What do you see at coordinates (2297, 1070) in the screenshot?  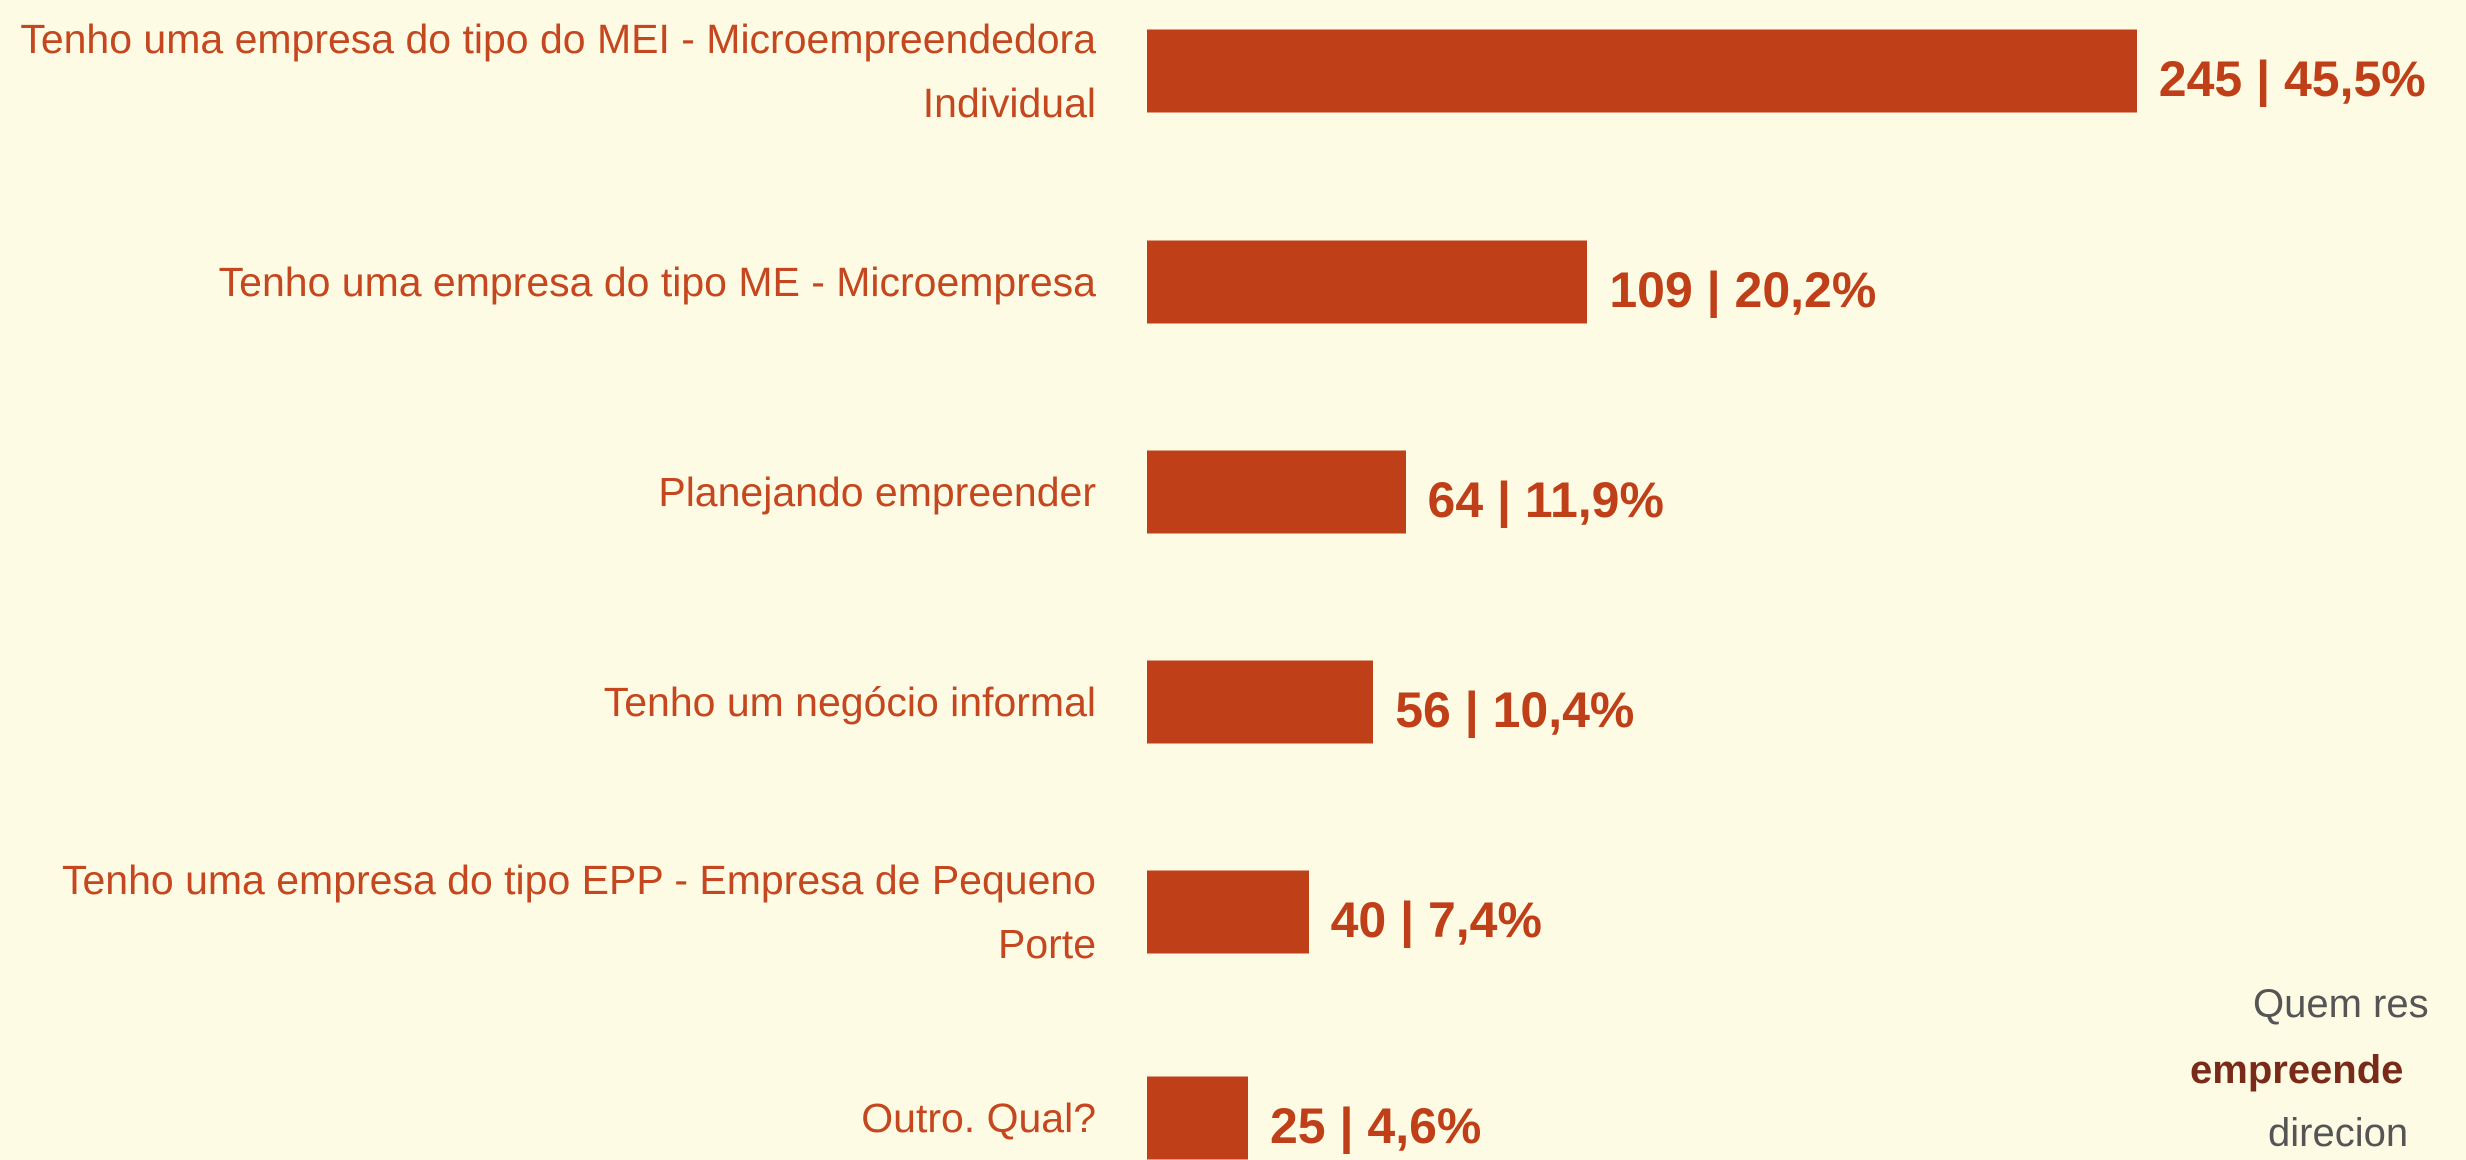 I see `annotation: empreende` at bounding box center [2297, 1070].